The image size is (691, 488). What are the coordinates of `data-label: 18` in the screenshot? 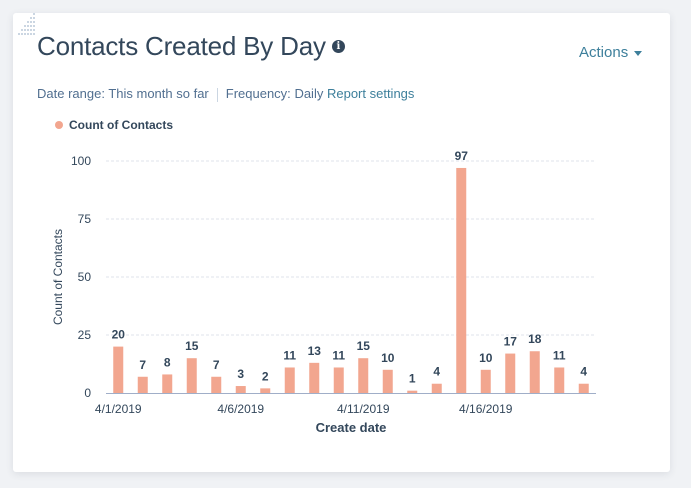 It's located at (535, 339).